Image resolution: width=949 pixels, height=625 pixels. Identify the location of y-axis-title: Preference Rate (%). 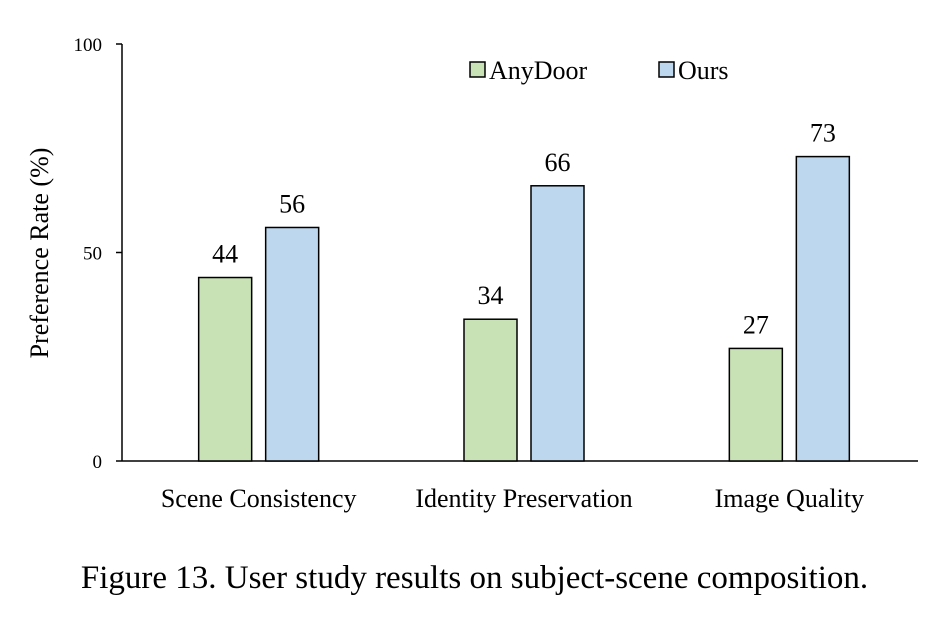
(39, 253).